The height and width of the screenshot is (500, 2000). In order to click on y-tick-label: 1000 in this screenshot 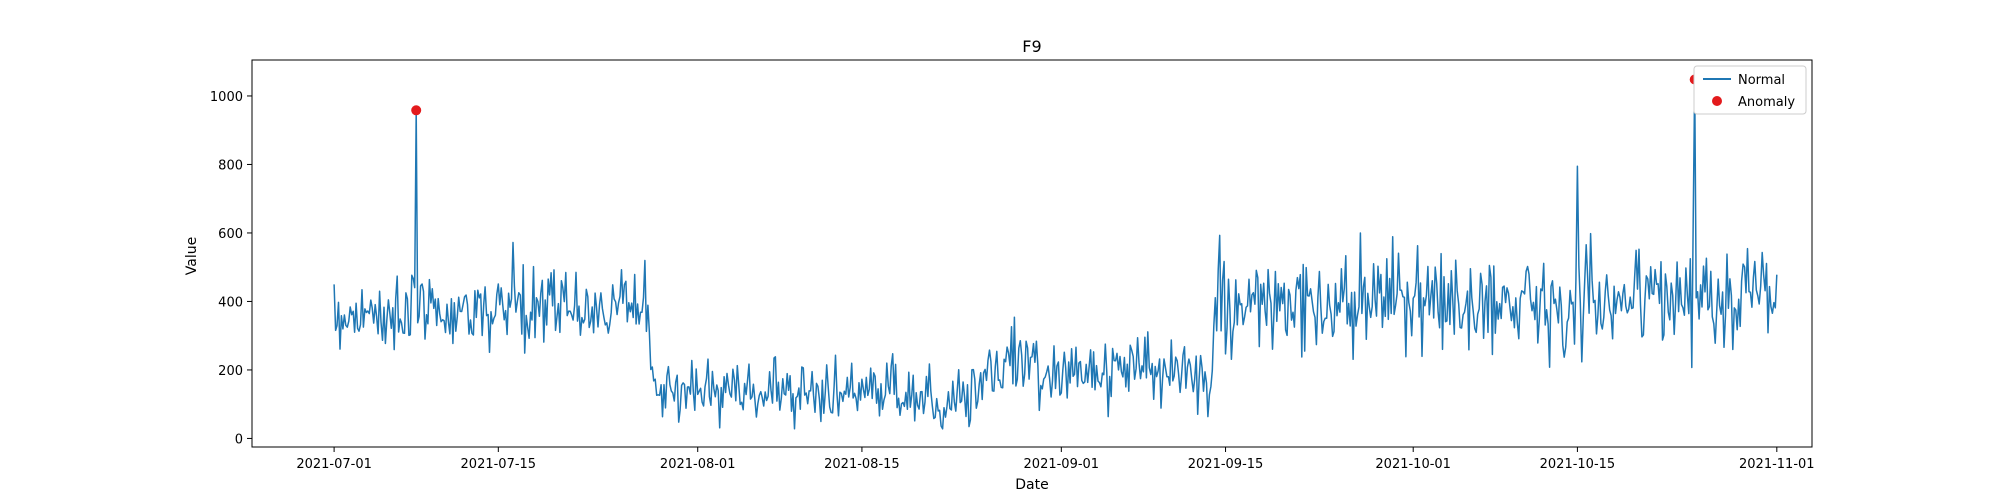, I will do `click(226, 97)`.